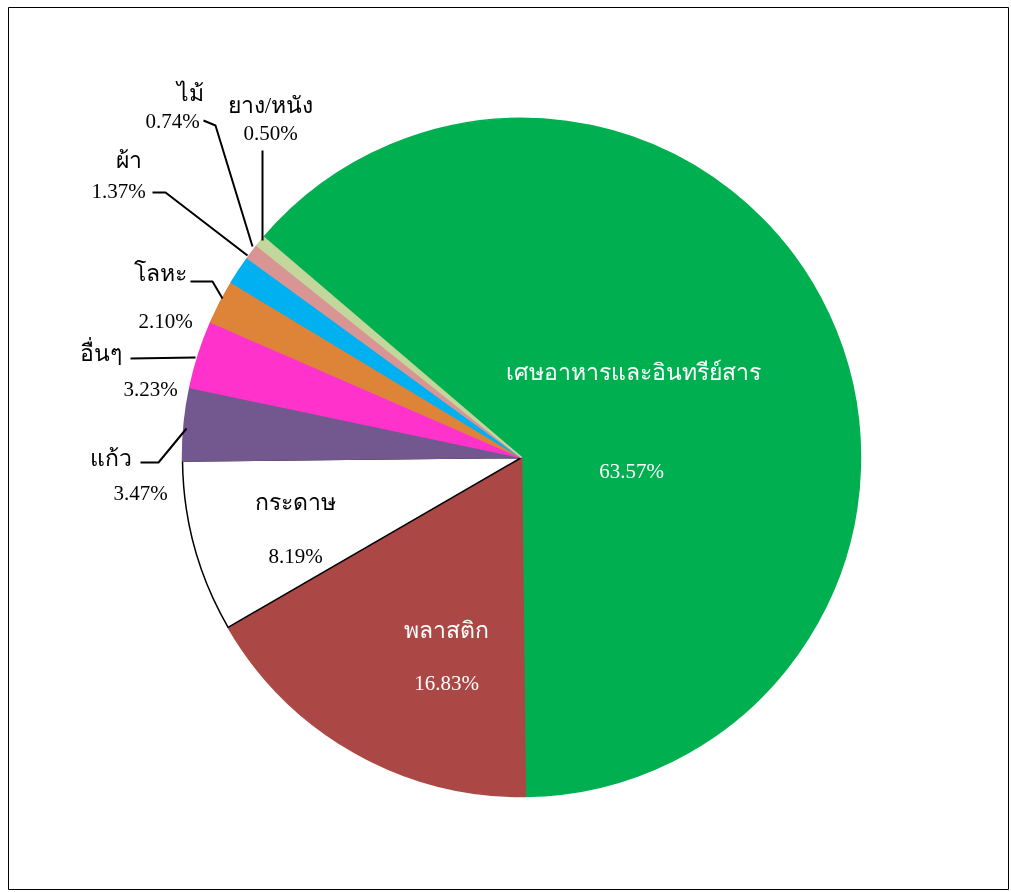  I want to click on slice-label: โลหะ, so click(160, 273).